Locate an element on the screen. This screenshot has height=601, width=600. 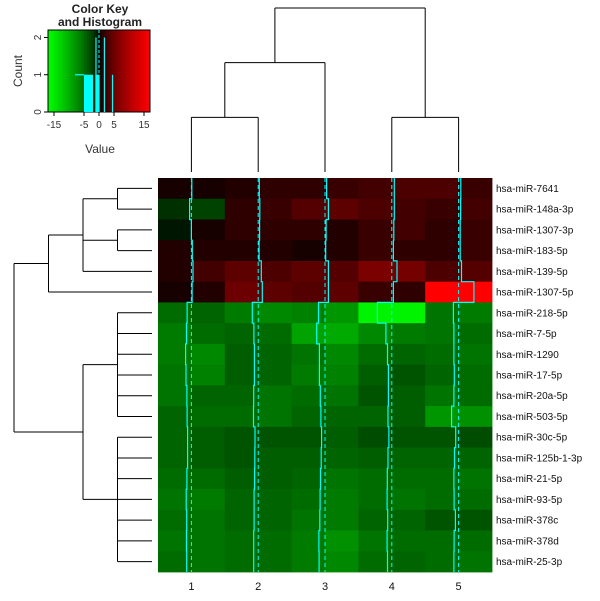
row-label: hsa-miR-378c is located at coordinates (527, 521).